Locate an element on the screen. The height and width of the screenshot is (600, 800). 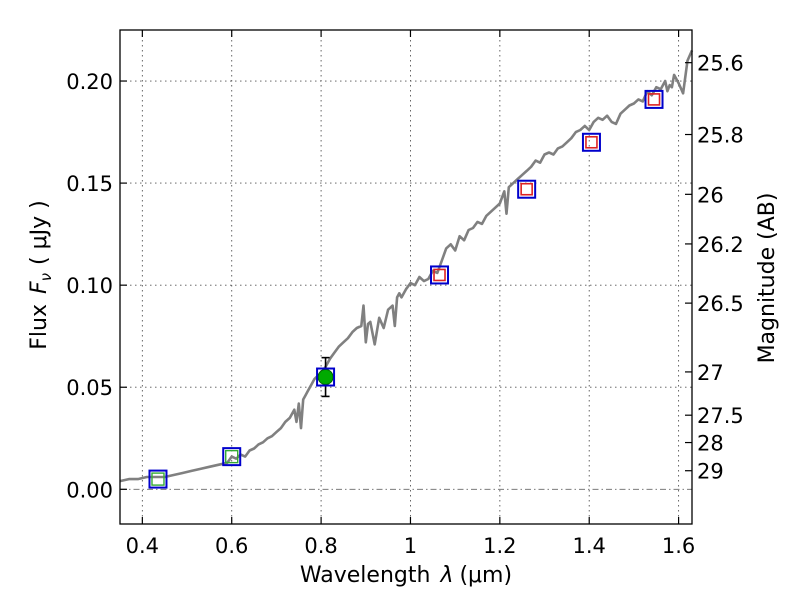
y2-tick-label: 27.5 is located at coordinates (720, 416).